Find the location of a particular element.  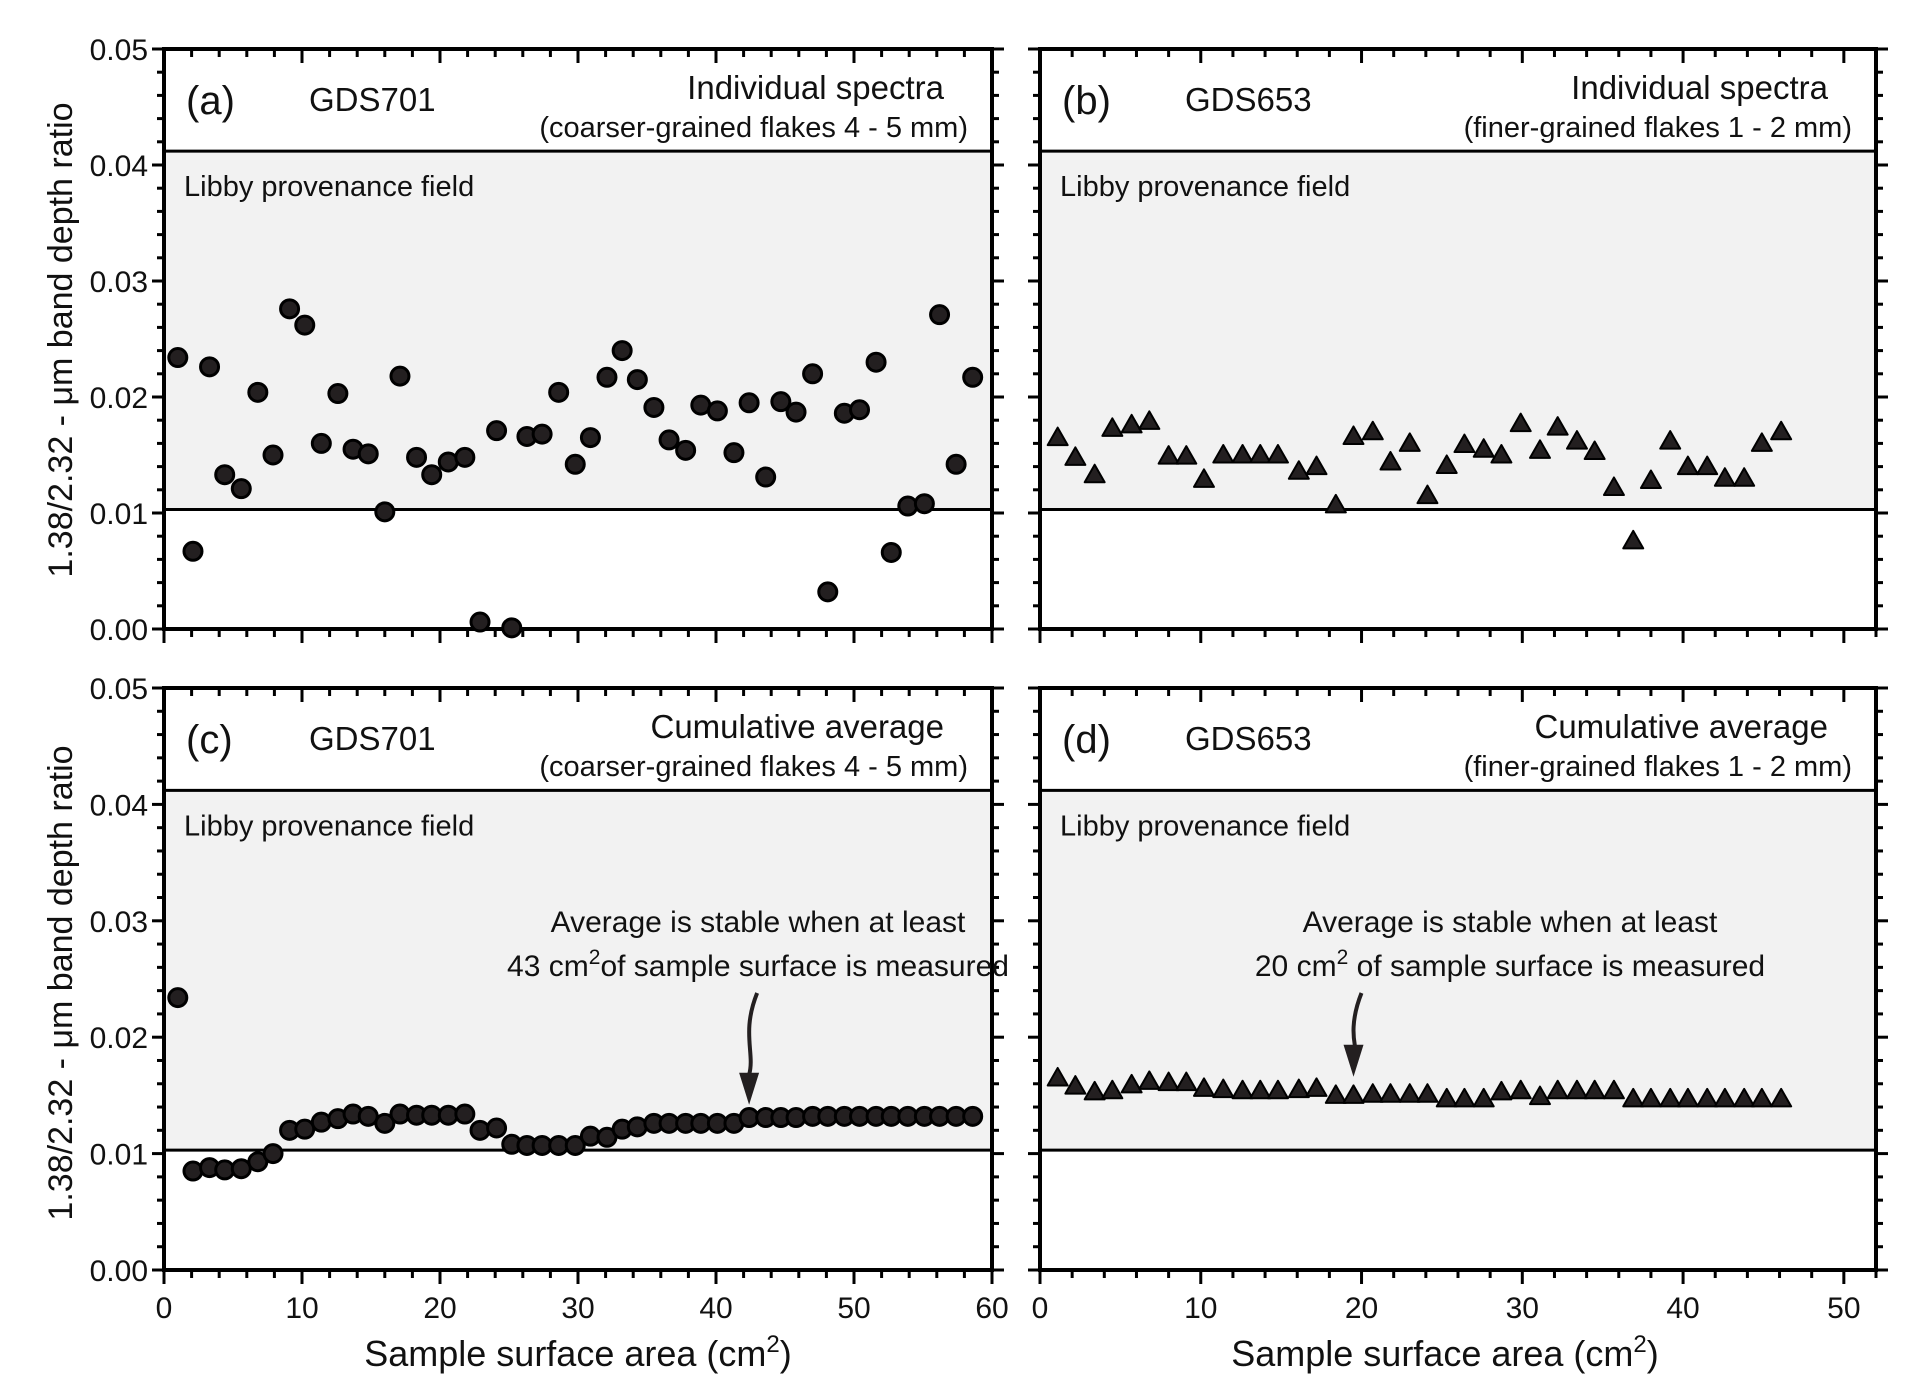

annotation-line1: Average is stable when at least is located at coordinates (758, 922).